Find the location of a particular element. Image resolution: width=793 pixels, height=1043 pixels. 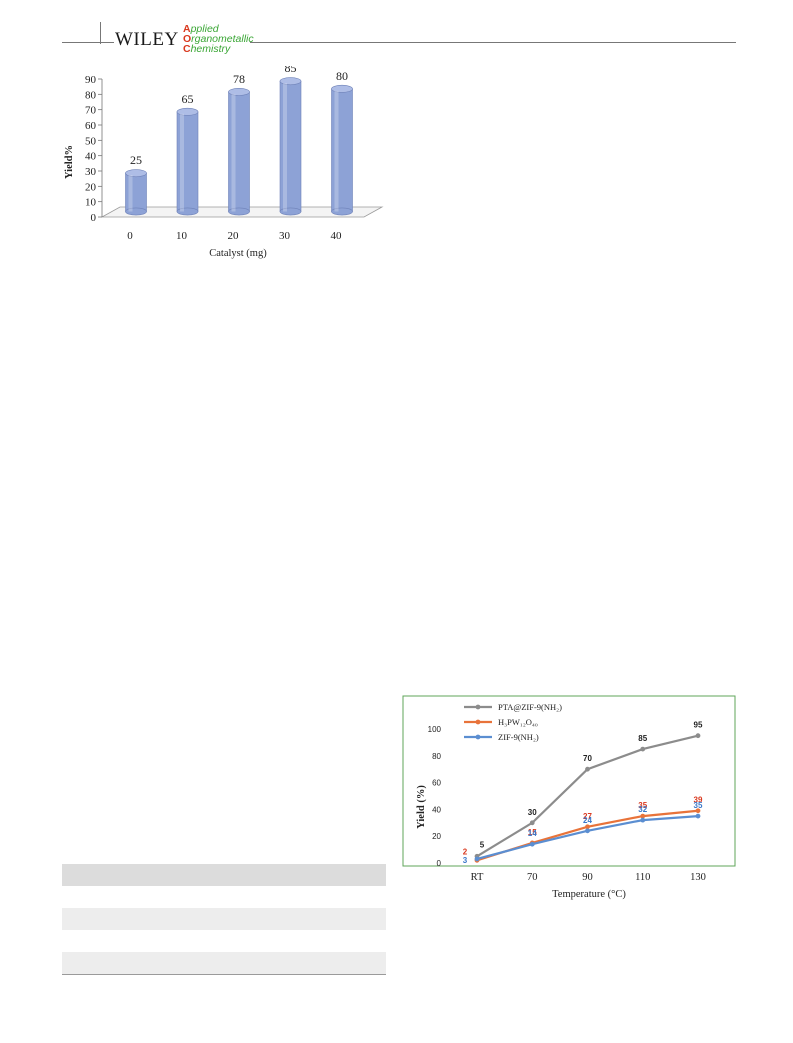

journal-name-line-1: Applied is located at coordinates (201, 29).